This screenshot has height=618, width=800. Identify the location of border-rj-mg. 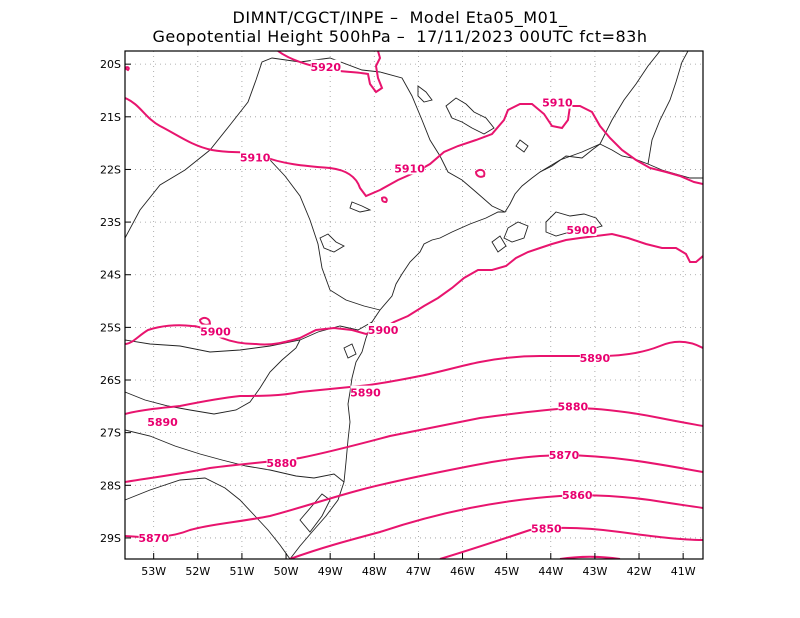
(600, 112).